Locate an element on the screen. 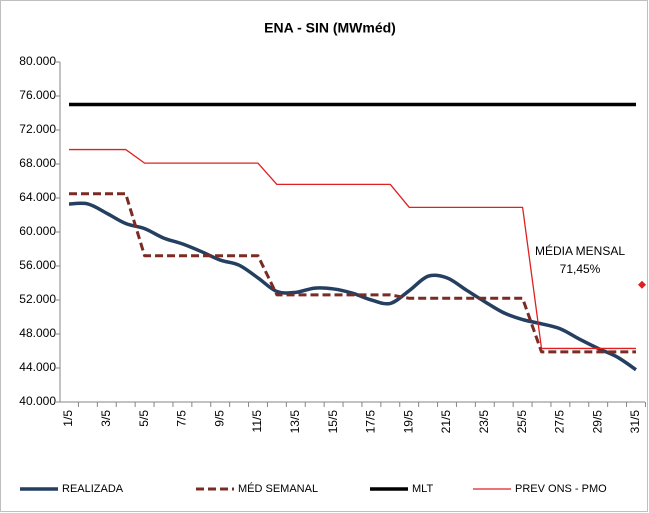 This screenshot has width=649, height=513. x-tick-label: 5/5 is located at coordinates (144, 418).